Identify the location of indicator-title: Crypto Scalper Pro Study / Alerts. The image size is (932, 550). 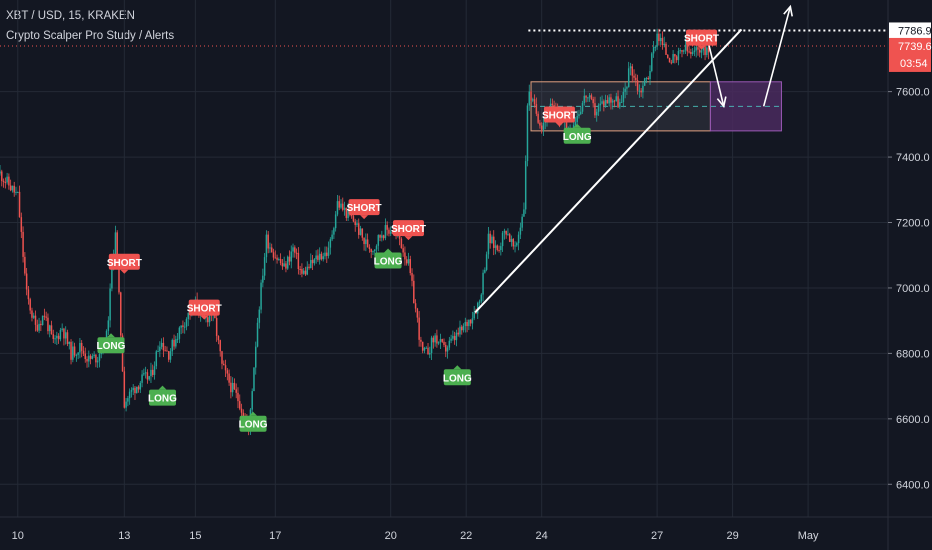
(90, 36).